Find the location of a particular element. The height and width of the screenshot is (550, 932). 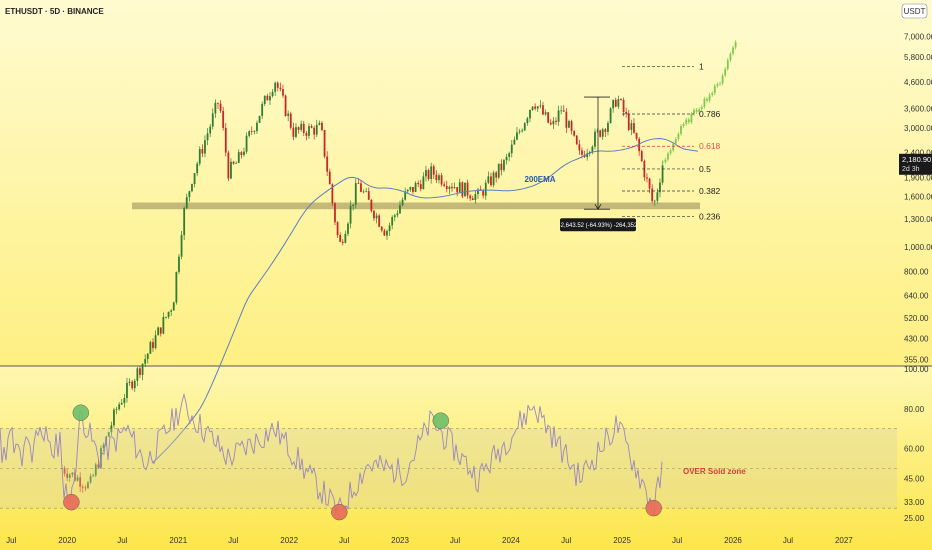

last-price-box is located at coordinates (915, 164).